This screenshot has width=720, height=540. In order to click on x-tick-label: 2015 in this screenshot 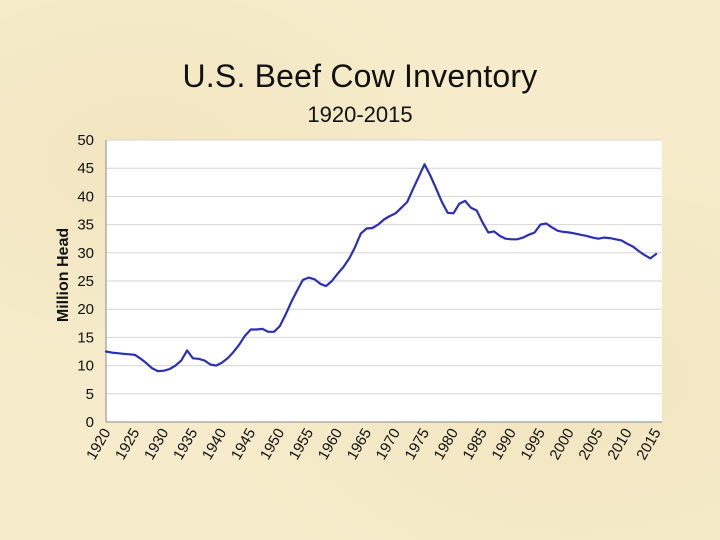, I will do `click(648, 444)`.